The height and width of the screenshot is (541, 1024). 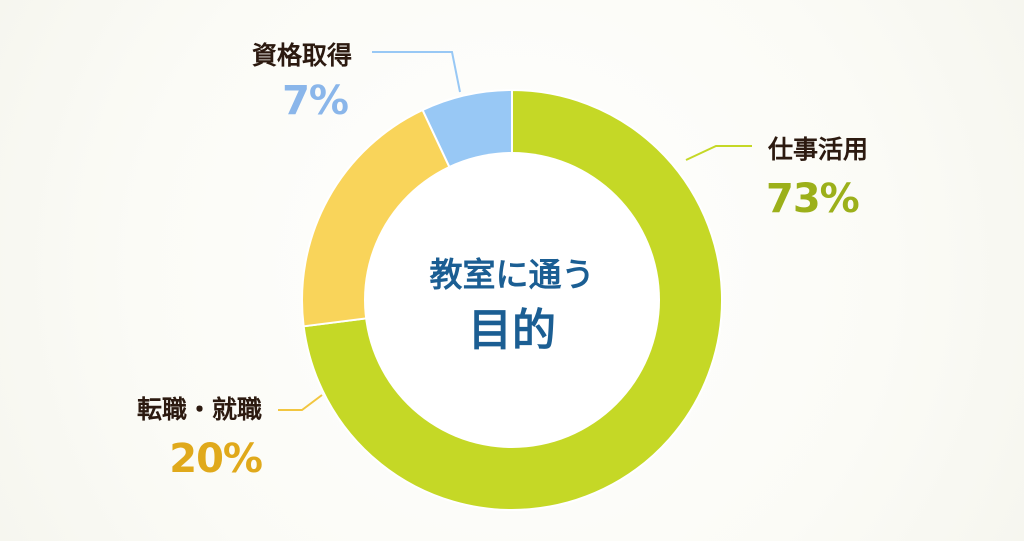 I want to click on slice-label-qualification: 資格取得, so click(x=302, y=55).